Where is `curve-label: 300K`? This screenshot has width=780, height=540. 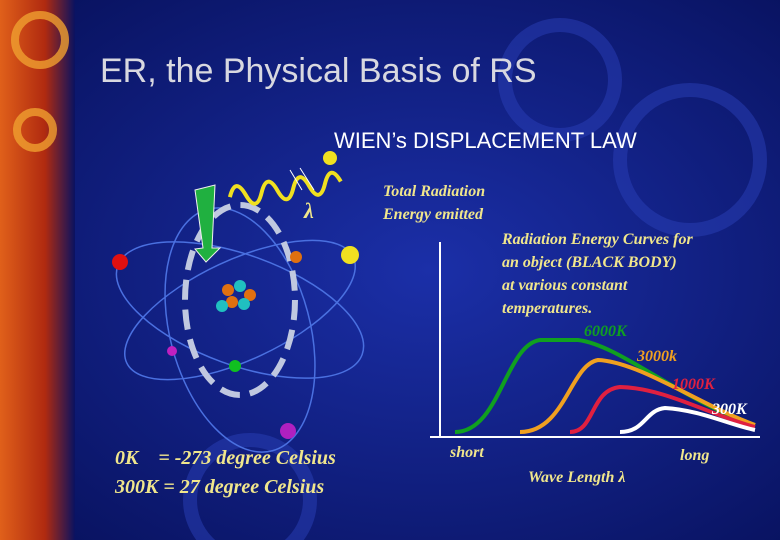 curve-label: 300K is located at coordinates (729, 409).